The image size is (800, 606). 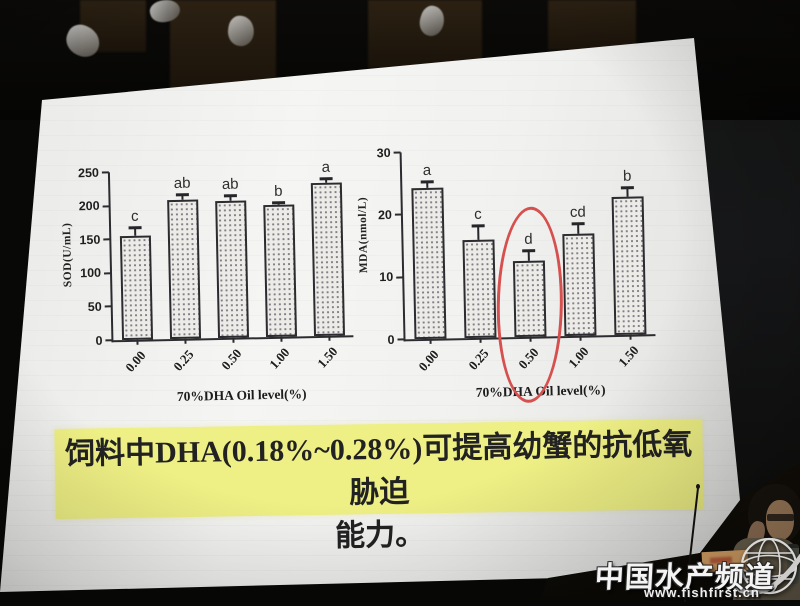 I want to click on y-tick-label: 200, so click(x=89, y=206).